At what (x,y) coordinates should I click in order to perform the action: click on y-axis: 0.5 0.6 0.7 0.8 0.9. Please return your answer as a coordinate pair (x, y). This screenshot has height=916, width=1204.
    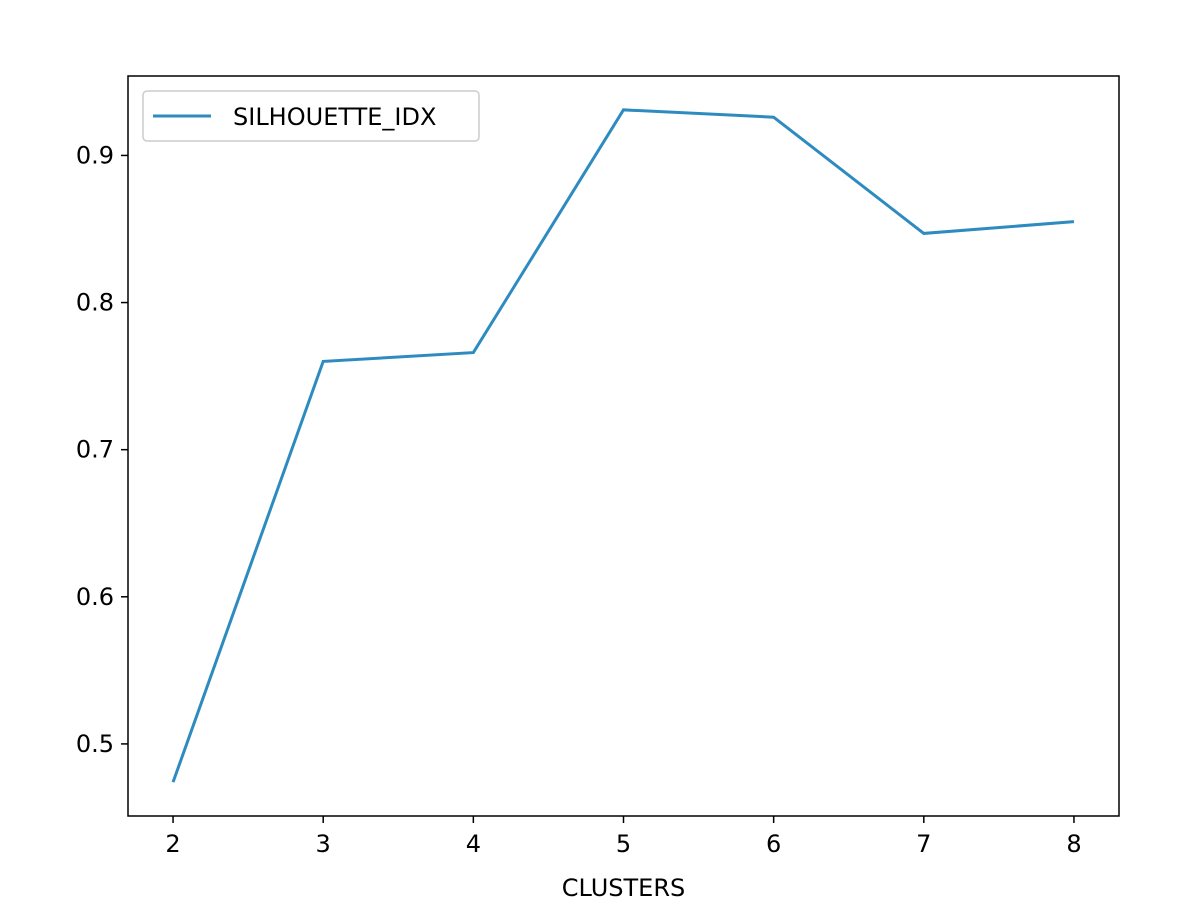
    Looking at the image, I should click on (102, 449).